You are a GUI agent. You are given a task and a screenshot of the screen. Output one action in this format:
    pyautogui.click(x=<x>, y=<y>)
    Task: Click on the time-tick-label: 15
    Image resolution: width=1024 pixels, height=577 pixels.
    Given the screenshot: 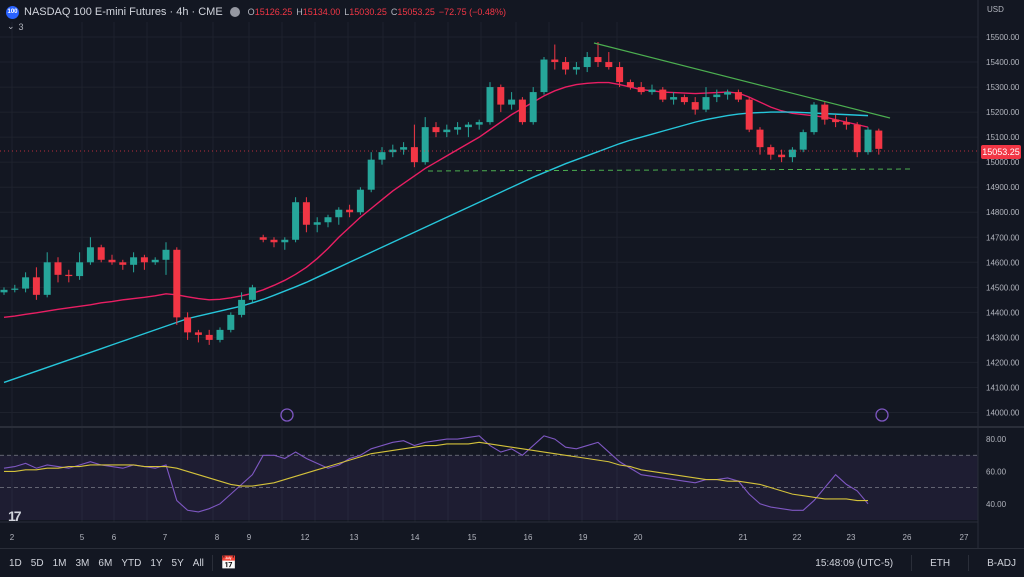 What is the action you would take?
    pyautogui.click(x=472, y=537)
    